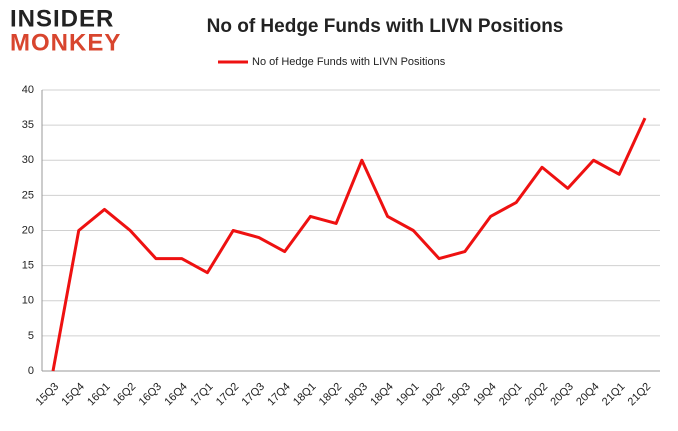 The height and width of the screenshot is (431, 678). Describe the element at coordinates (151, 395) in the screenshot. I see `x-tick-label: 16Q3` at that location.